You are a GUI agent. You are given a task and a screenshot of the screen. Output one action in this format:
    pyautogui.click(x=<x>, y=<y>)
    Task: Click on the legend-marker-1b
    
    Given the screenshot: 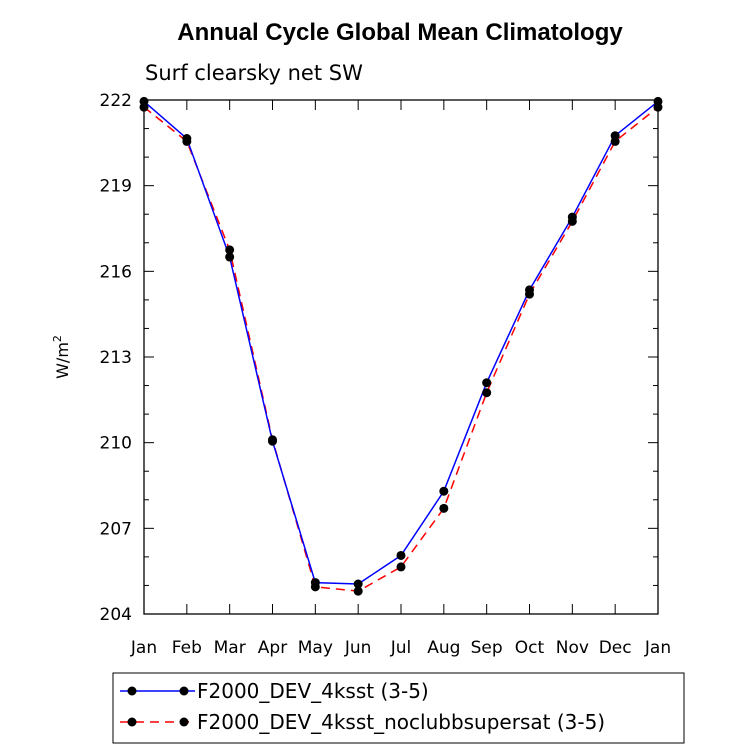 What is the action you would take?
    pyautogui.click(x=184, y=691)
    